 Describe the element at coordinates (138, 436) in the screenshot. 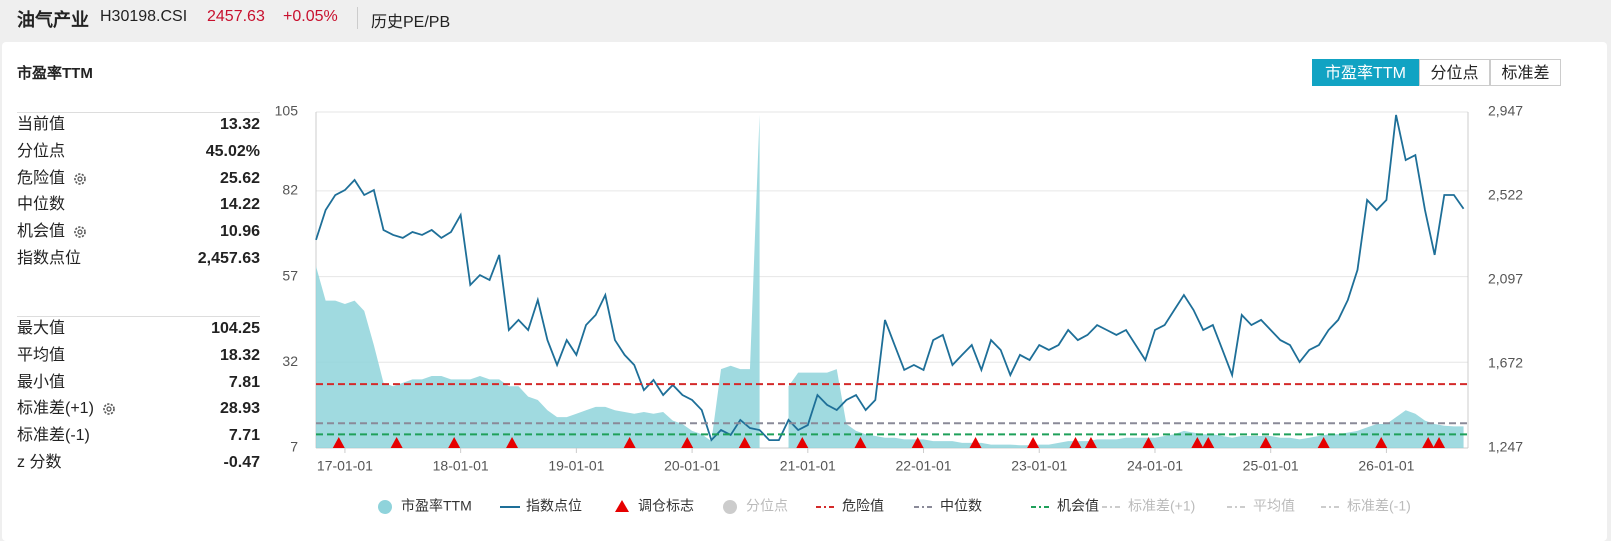

I see `stat-row: 标准差(-1) 7.71` at that location.